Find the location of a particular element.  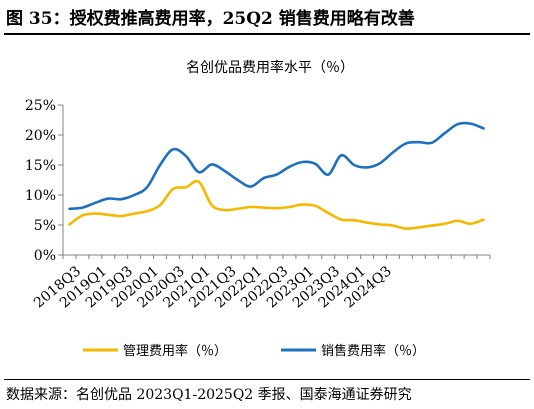

figure-title: 图 35：授权费推高费用率，25Q2 销售费用略有改善 is located at coordinates (210, 19).